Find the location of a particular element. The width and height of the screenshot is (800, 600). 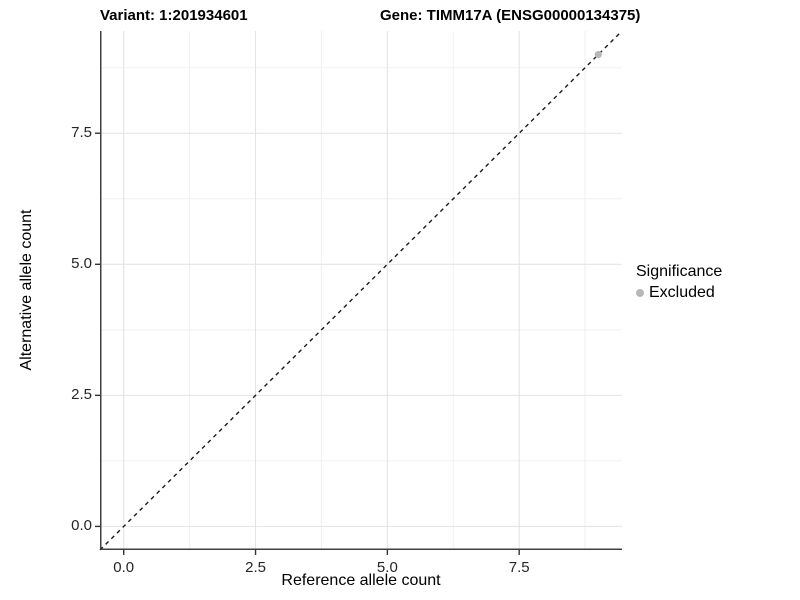

gene-title: Gene: TIMM17A (ENSG00000134375) is located at coordinates (510, 15).